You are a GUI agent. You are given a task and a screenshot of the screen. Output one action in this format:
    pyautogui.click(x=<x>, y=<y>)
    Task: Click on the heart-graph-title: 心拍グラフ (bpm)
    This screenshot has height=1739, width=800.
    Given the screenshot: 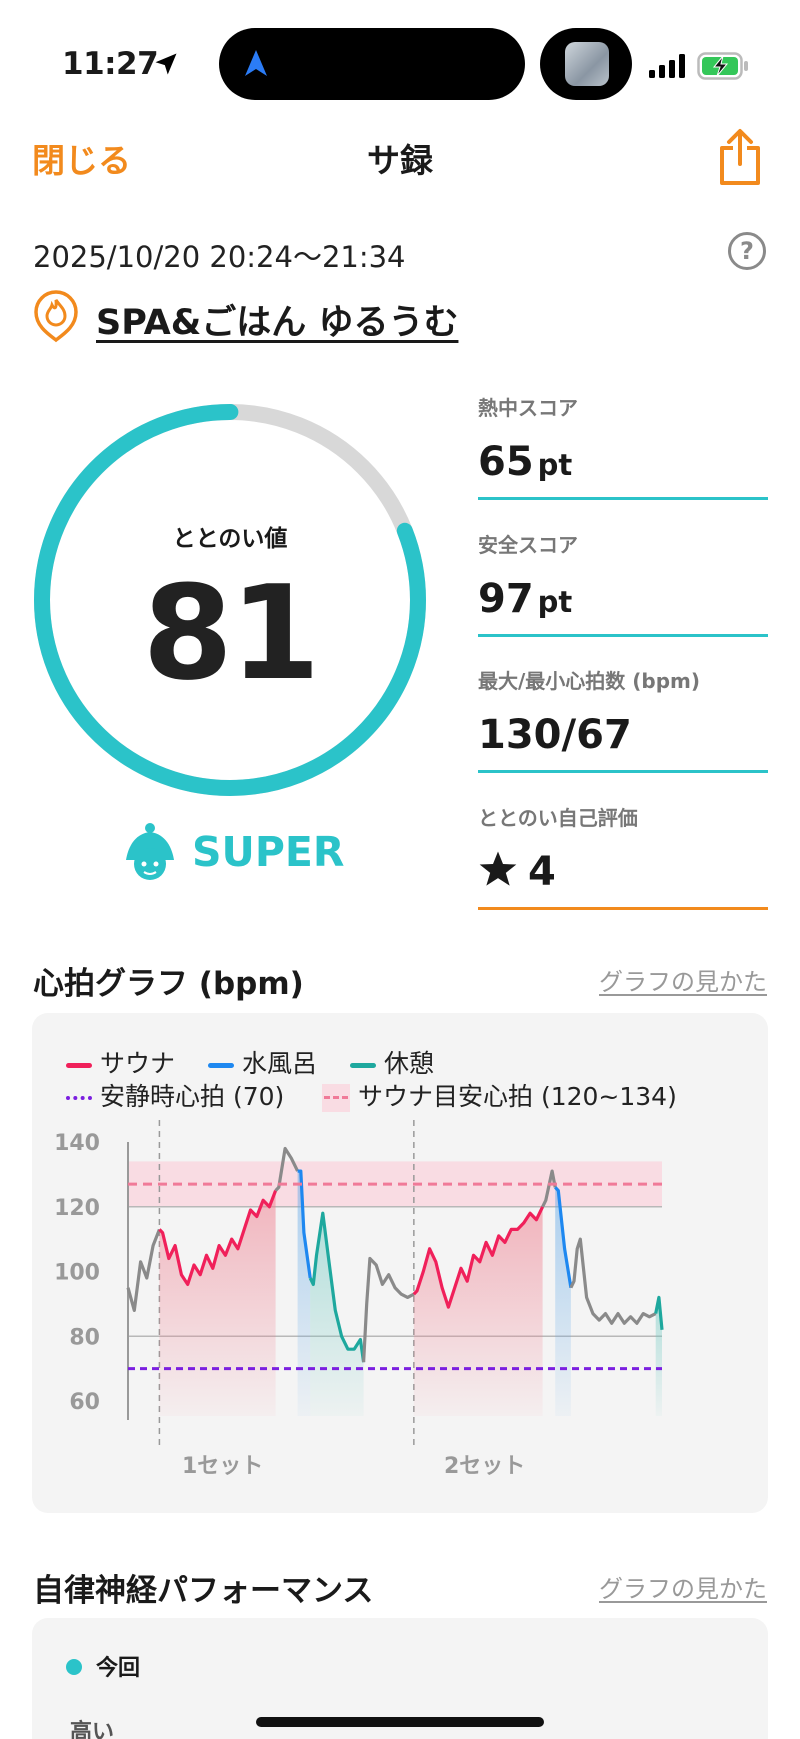 What is the action you would take?
    pyautogui.click(x=168, y=984)
    